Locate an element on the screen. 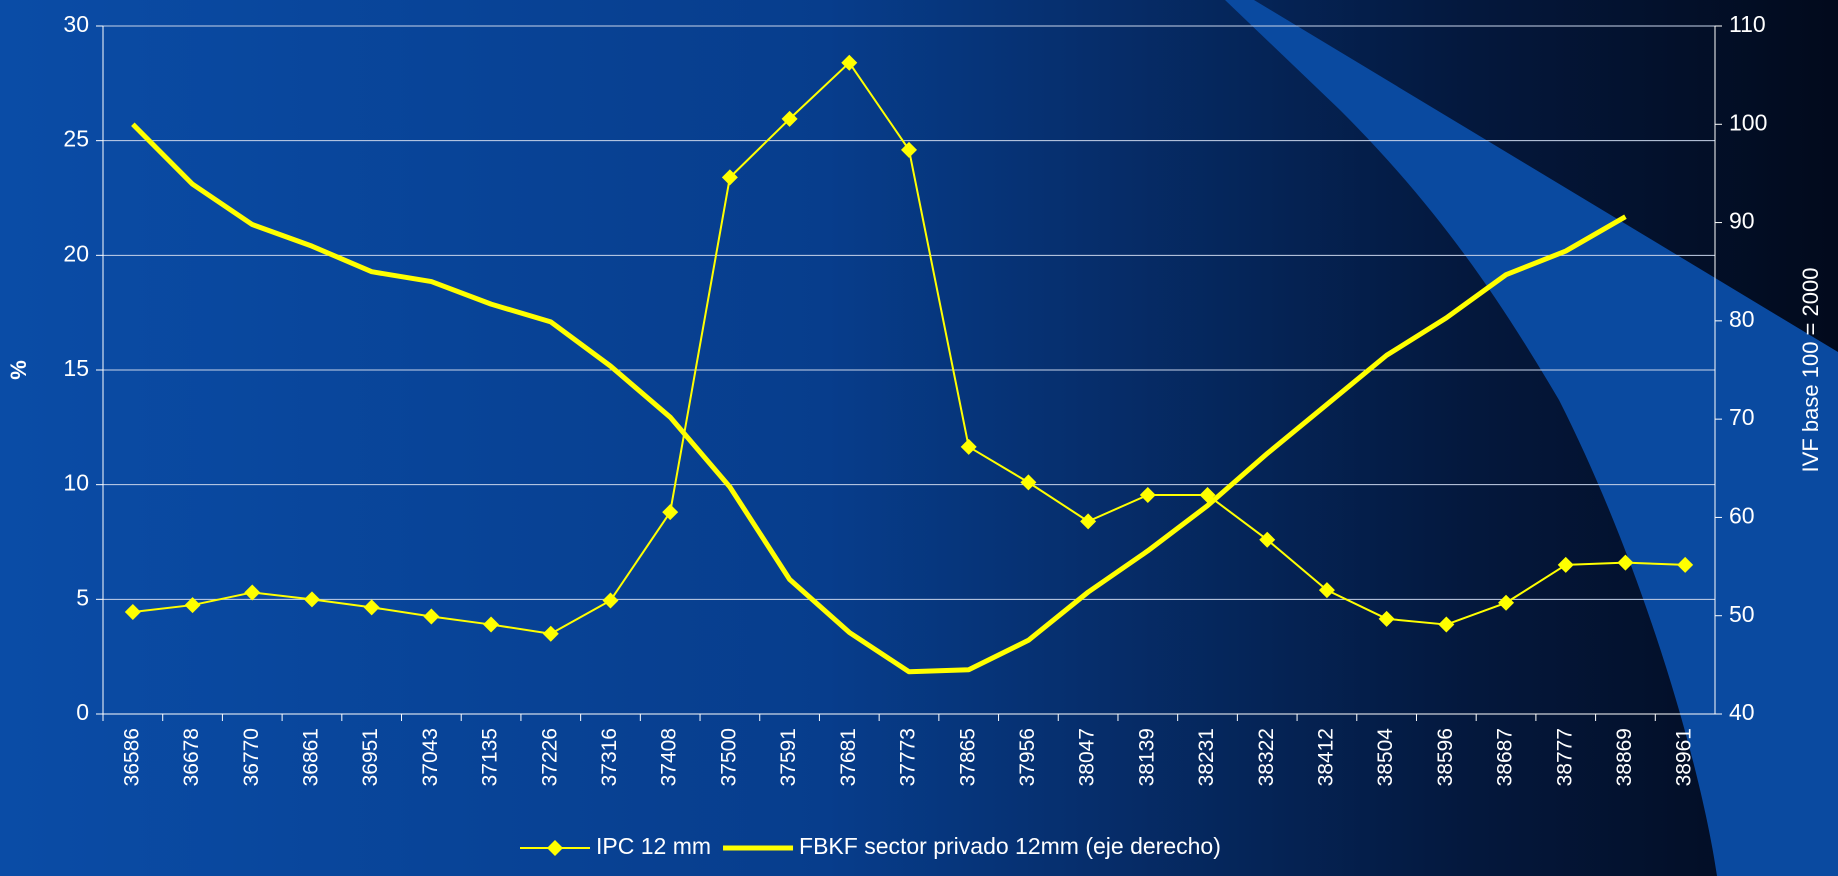 The image size is (1838, 876). x-tick-label: 38322 is located at coordinates (1266, 757).